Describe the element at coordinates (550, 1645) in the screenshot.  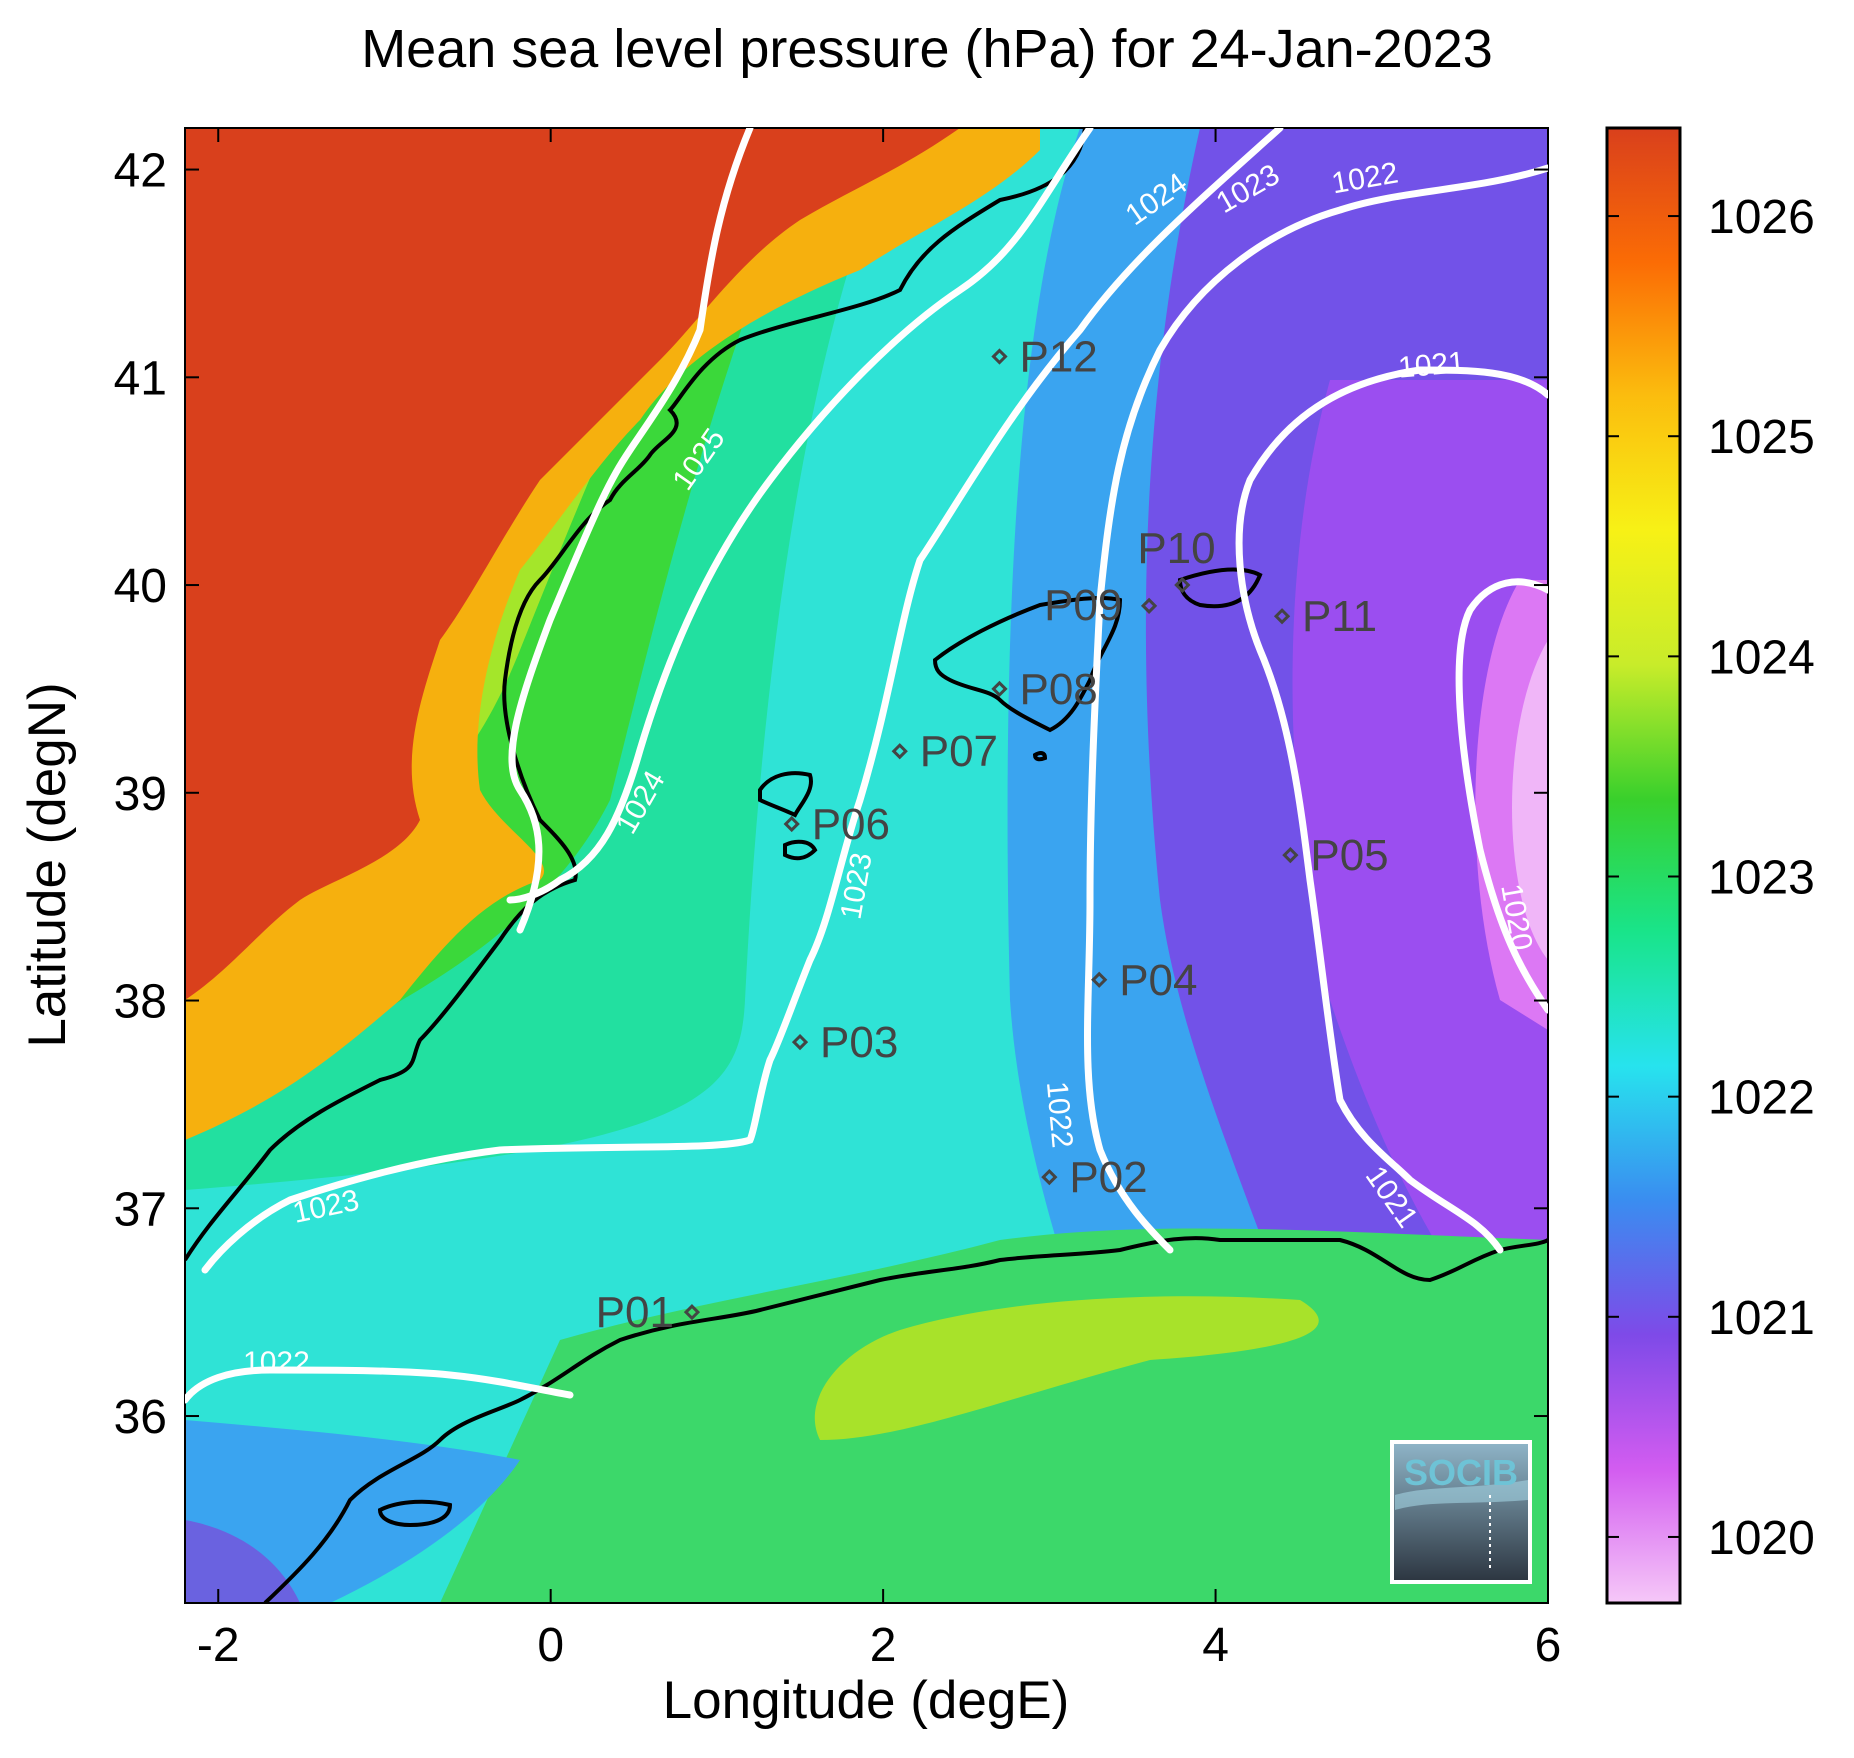
I see `x-tick-label: 0` at that location.